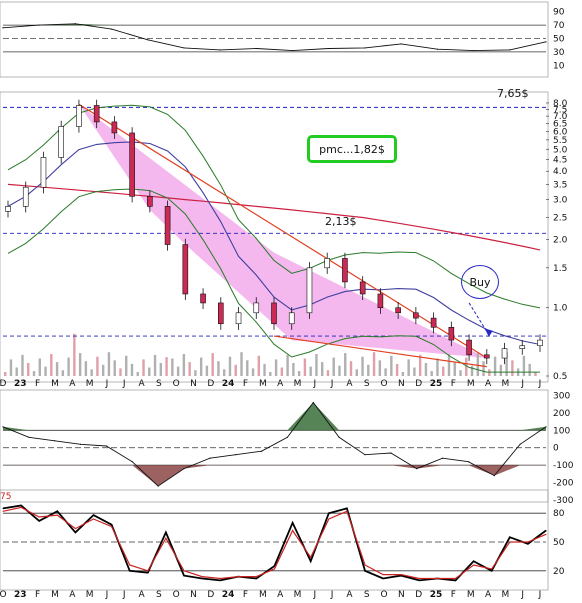  What do you see at coordinates (37, 384) in the screenshot?
I see `price-x-label: F` at bounding box center [37, 384].